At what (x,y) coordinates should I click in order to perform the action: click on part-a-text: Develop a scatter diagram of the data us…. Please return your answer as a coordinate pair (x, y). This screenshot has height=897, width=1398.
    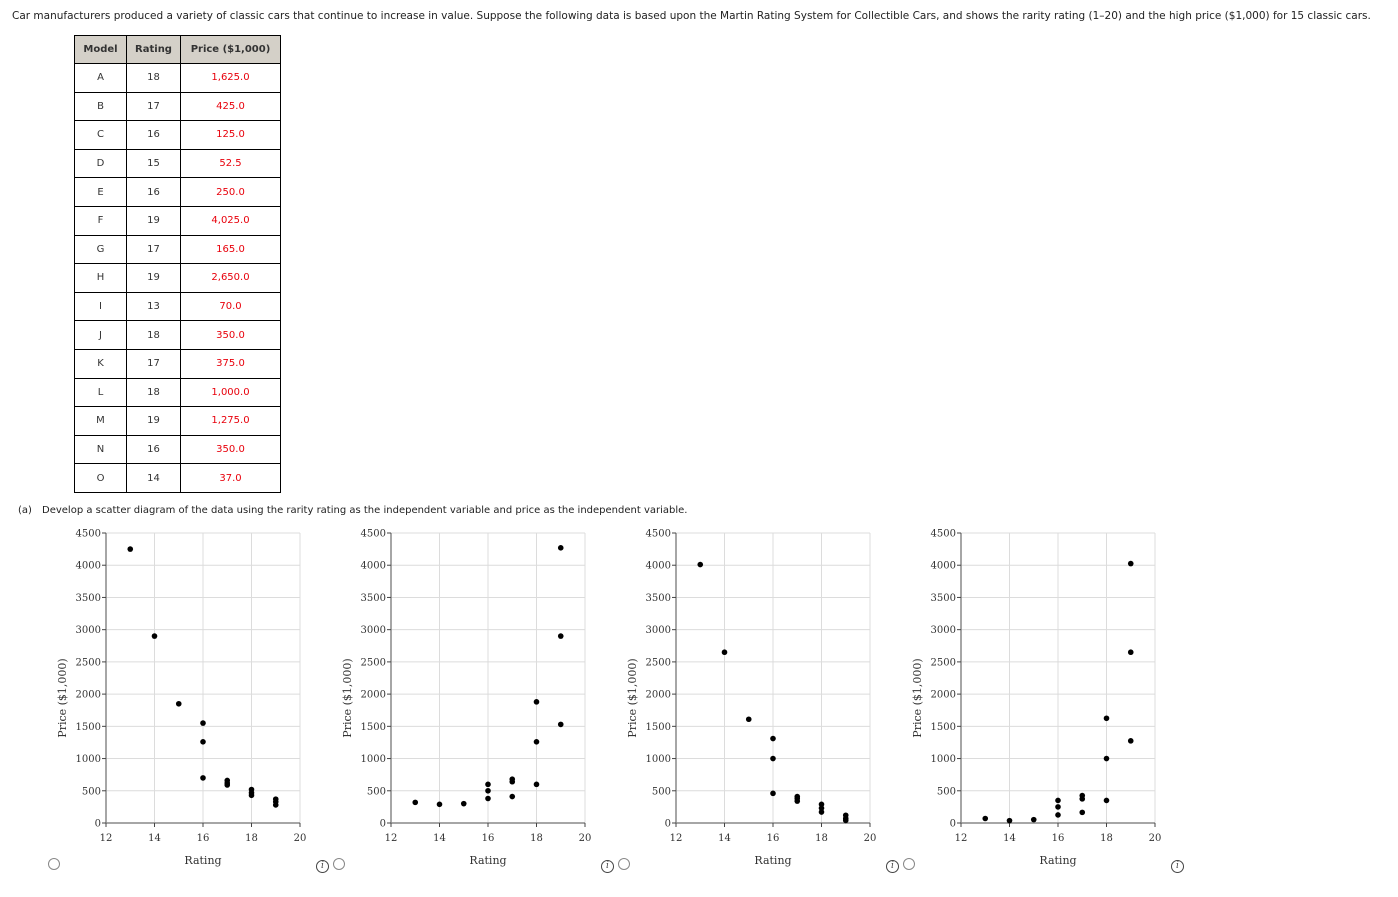
    Looking at the image, I should click on (365, 510).